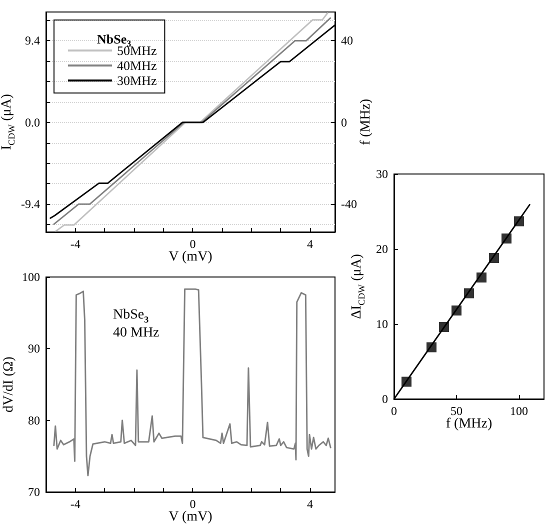 This screenshot has height=528, width=546. What do you see at coordinates (8, 122) in the screenshot?
I see `y-axis-title: ICDW (μA)` at bounding box center [8, 122].